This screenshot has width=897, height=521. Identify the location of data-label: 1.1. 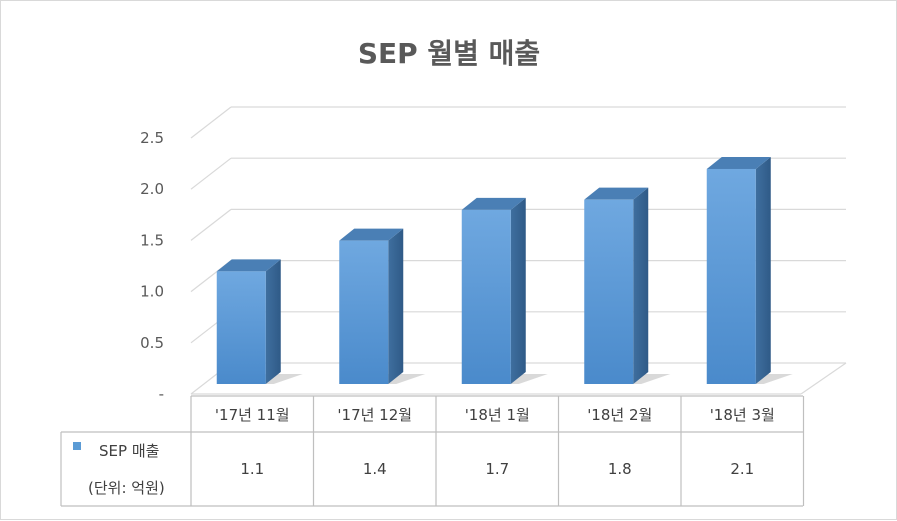
(252, 469).